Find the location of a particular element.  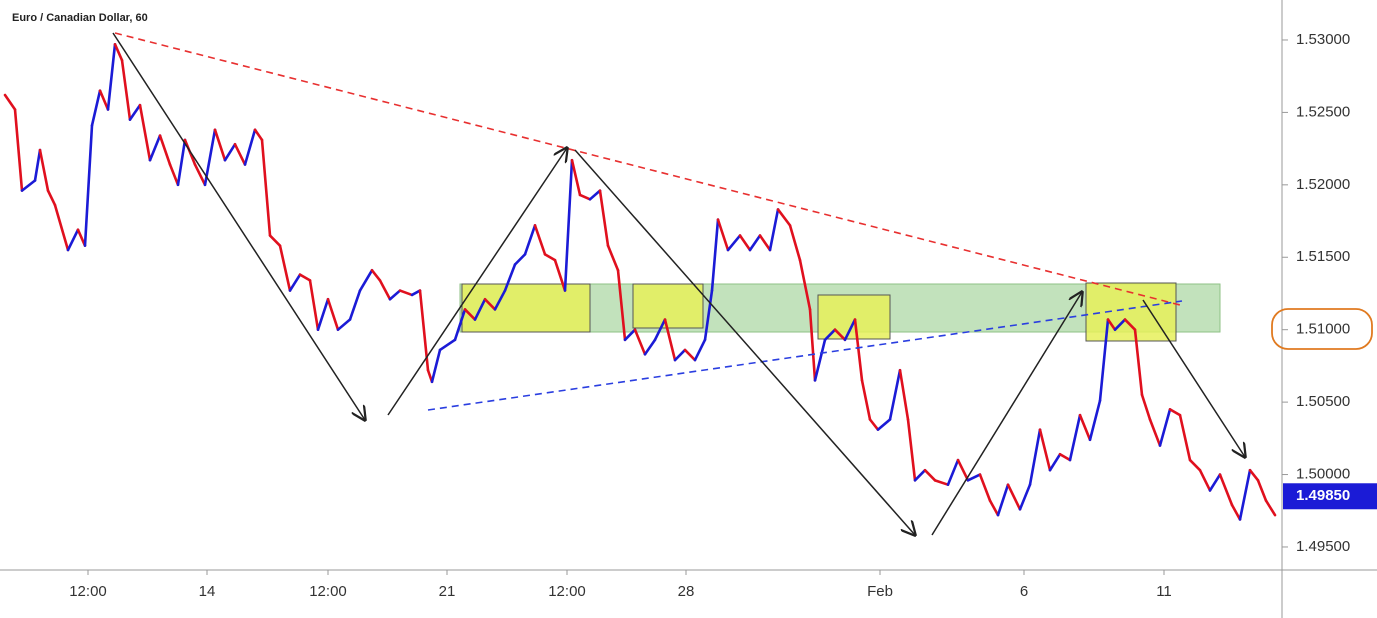

x-tick-label: 11 is located at coordinates (1164, 591).